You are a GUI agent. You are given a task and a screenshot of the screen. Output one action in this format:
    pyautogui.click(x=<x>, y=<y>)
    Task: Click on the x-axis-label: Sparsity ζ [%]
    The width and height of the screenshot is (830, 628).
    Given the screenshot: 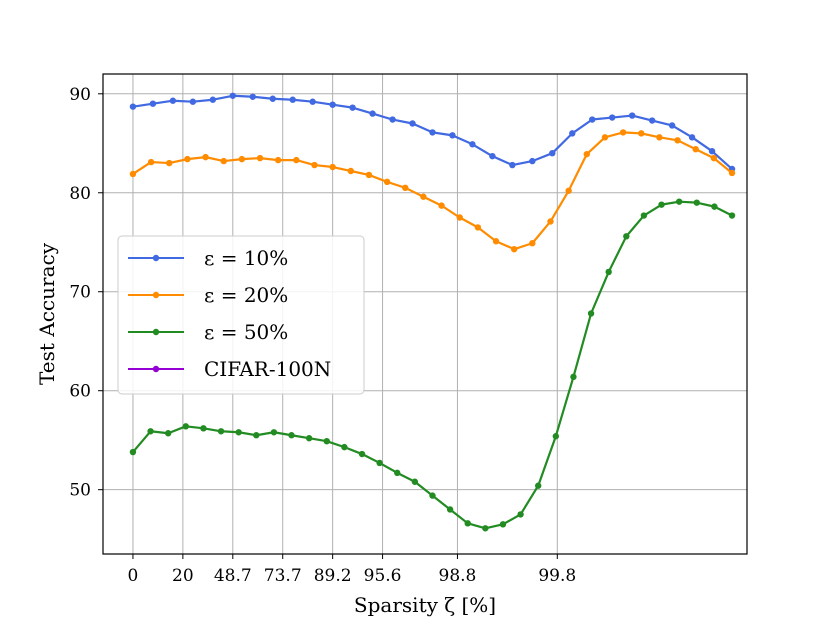 What is the action you would take?
    pyautogui.click(x=425, y=605)
    